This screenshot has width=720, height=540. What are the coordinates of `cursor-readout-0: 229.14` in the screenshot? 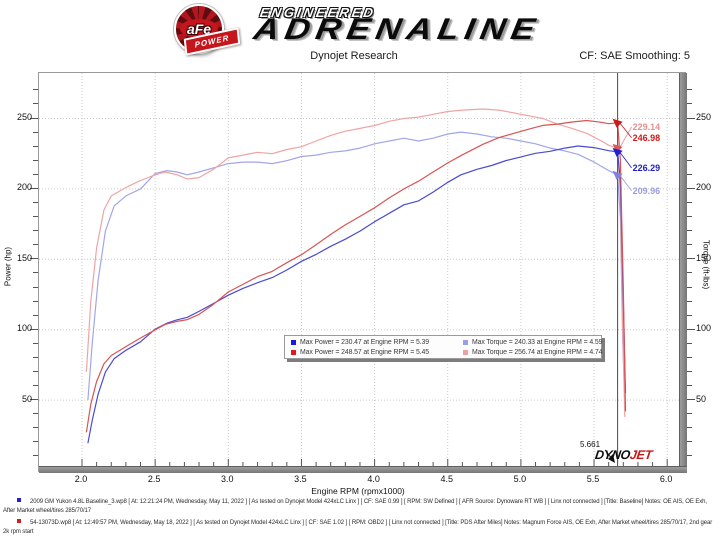 It's located at (646, 126).